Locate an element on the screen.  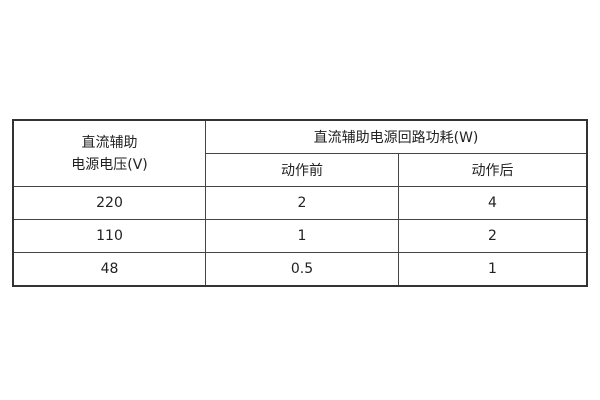
voltage-cell: 110 is located at coordinates (109, 236).